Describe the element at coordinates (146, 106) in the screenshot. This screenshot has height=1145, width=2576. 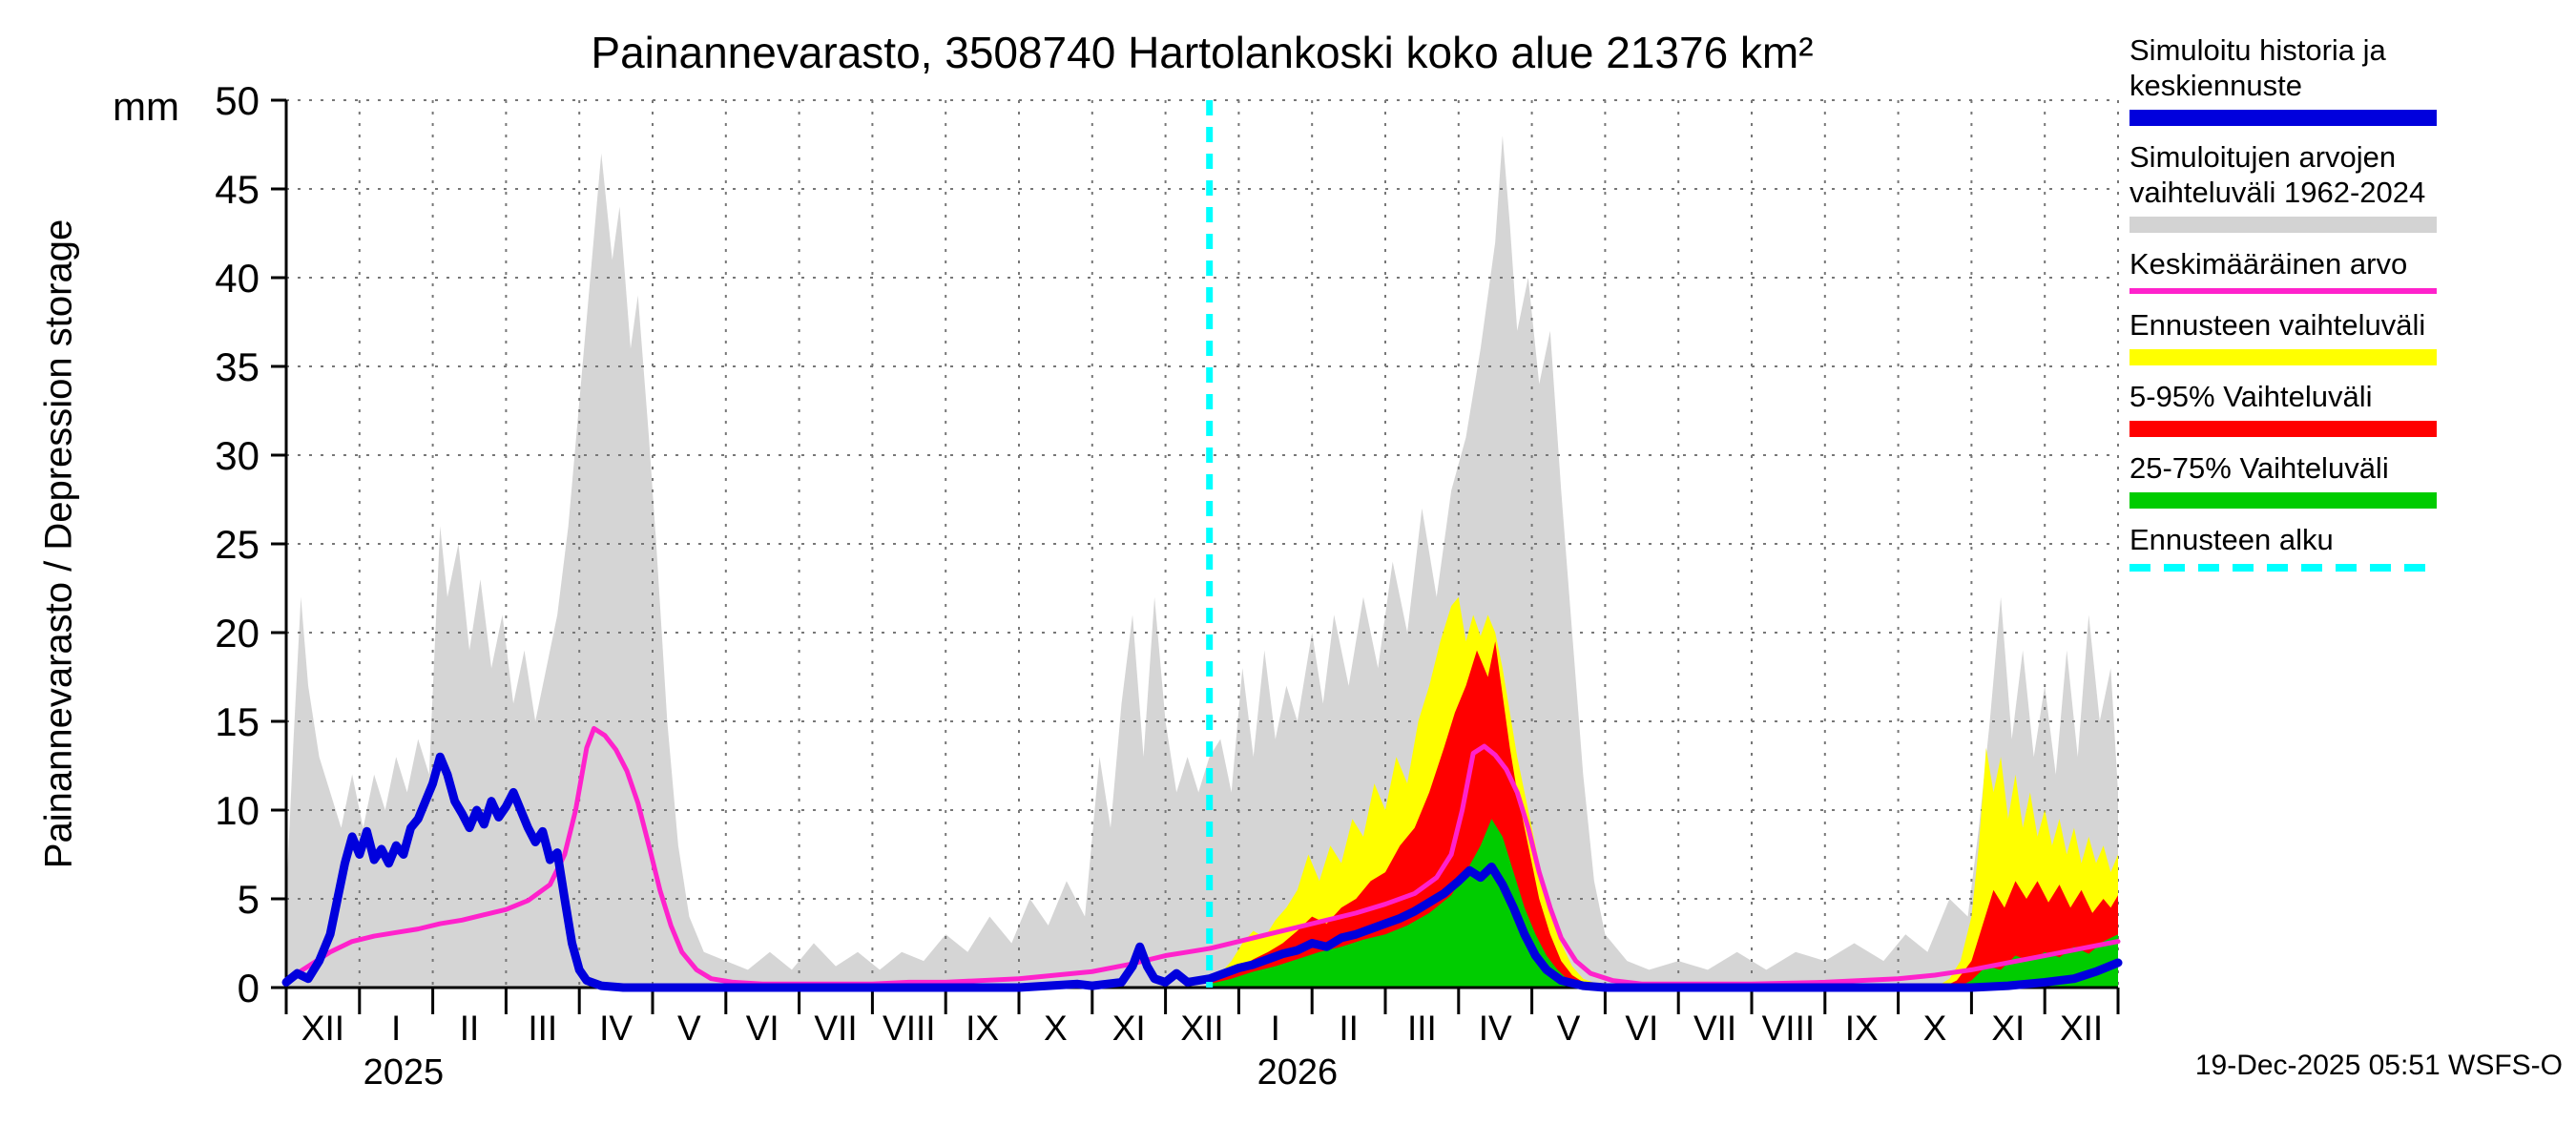
I see `y-axis-unit: mm` at that location.